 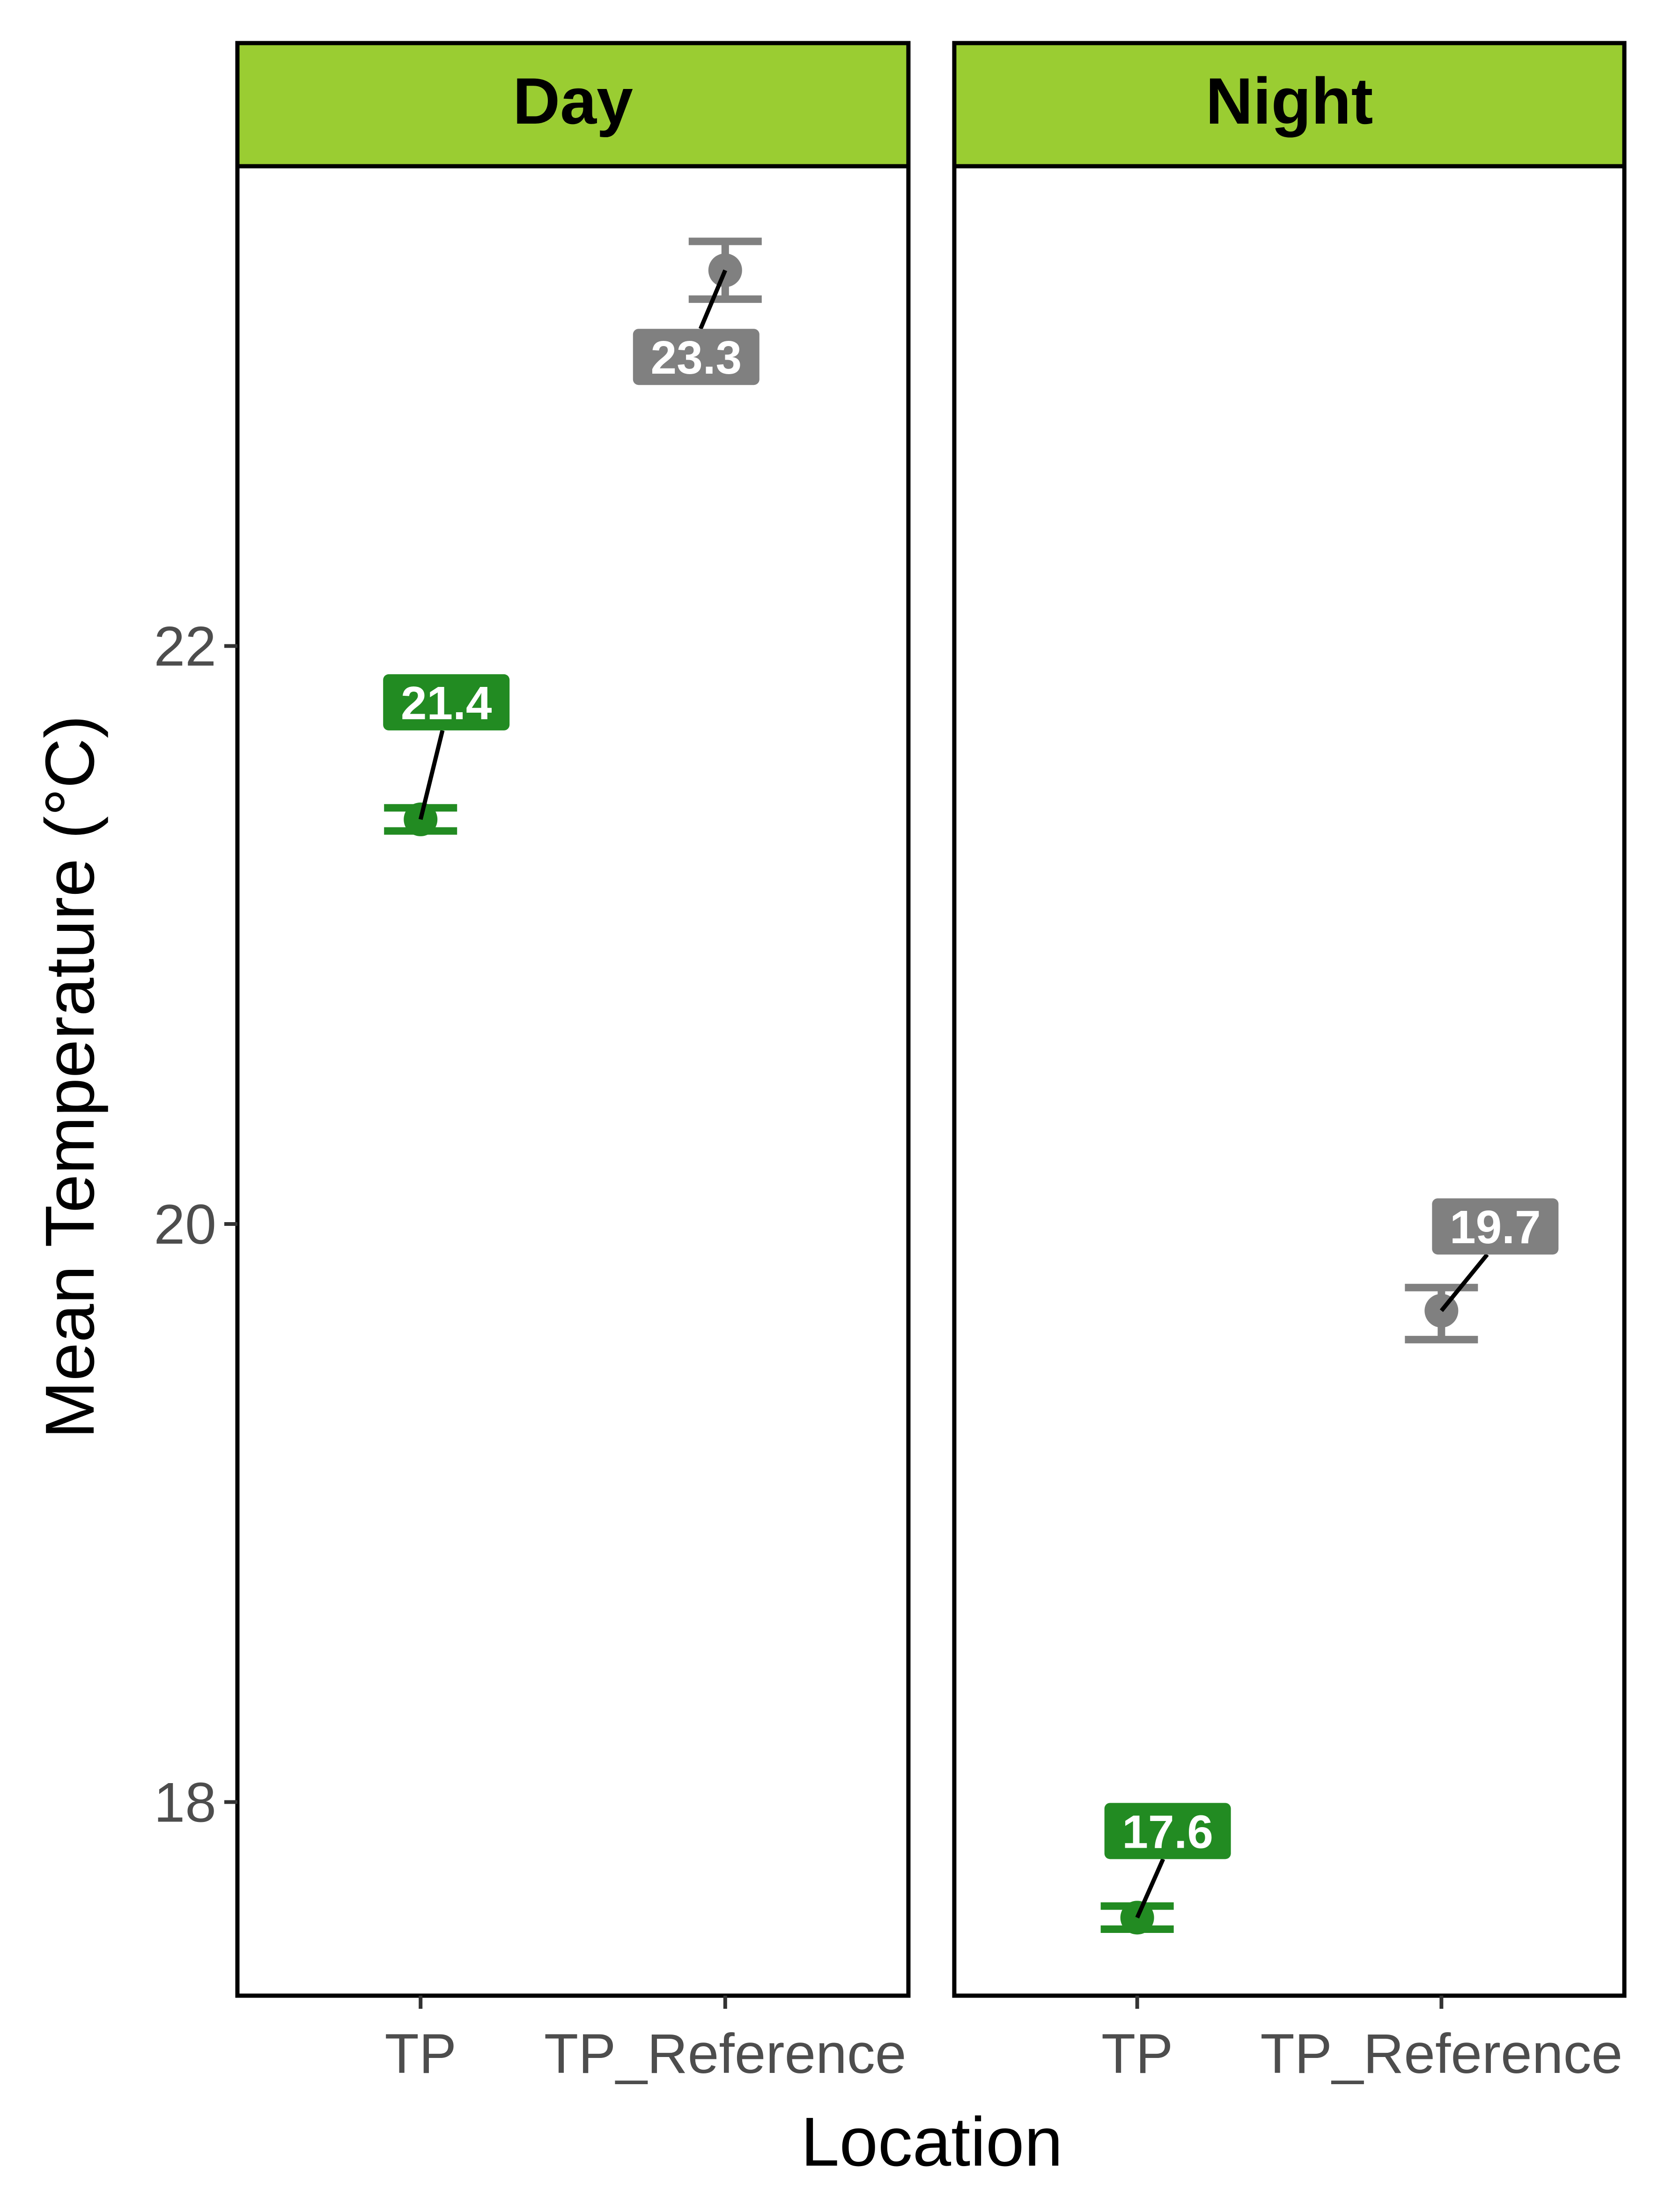 What do you see at coordinates (447, 755) in the screenshot?
I see `data-point-group: 21.4` at bounding box center [447, 755].